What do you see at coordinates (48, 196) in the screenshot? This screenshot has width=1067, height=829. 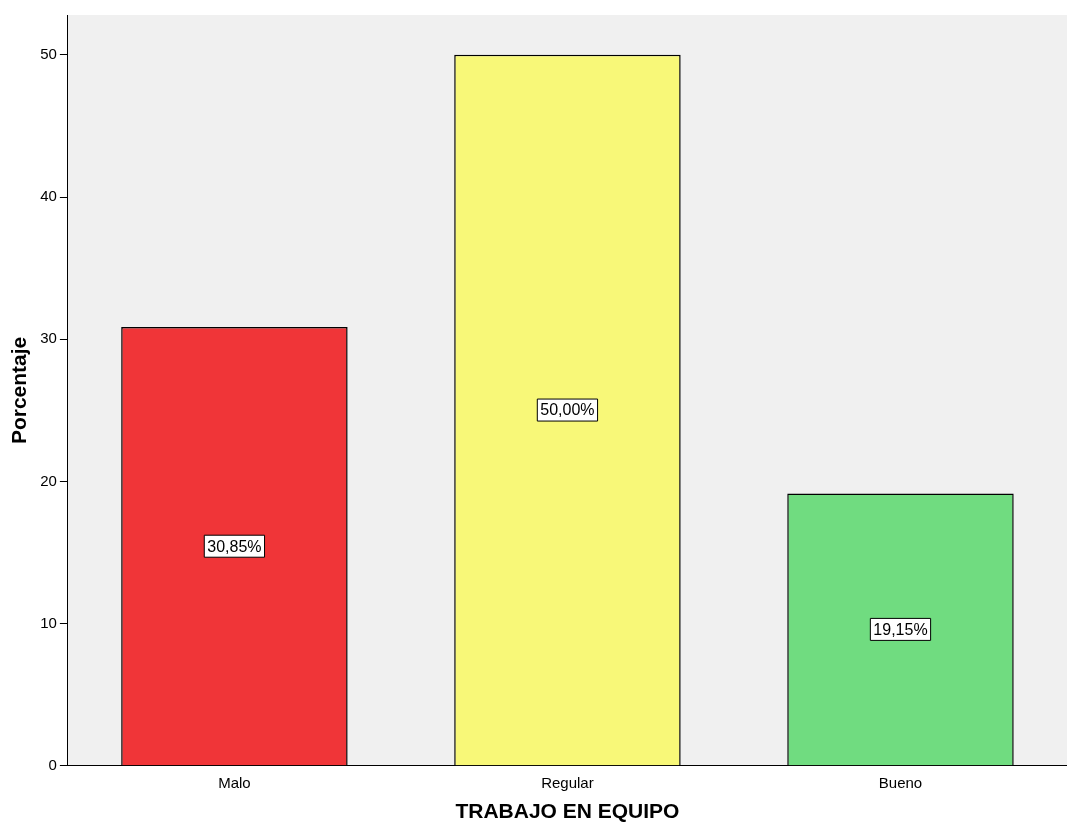 I see `y-tick-label: 40` at bounding box center [48, 196].